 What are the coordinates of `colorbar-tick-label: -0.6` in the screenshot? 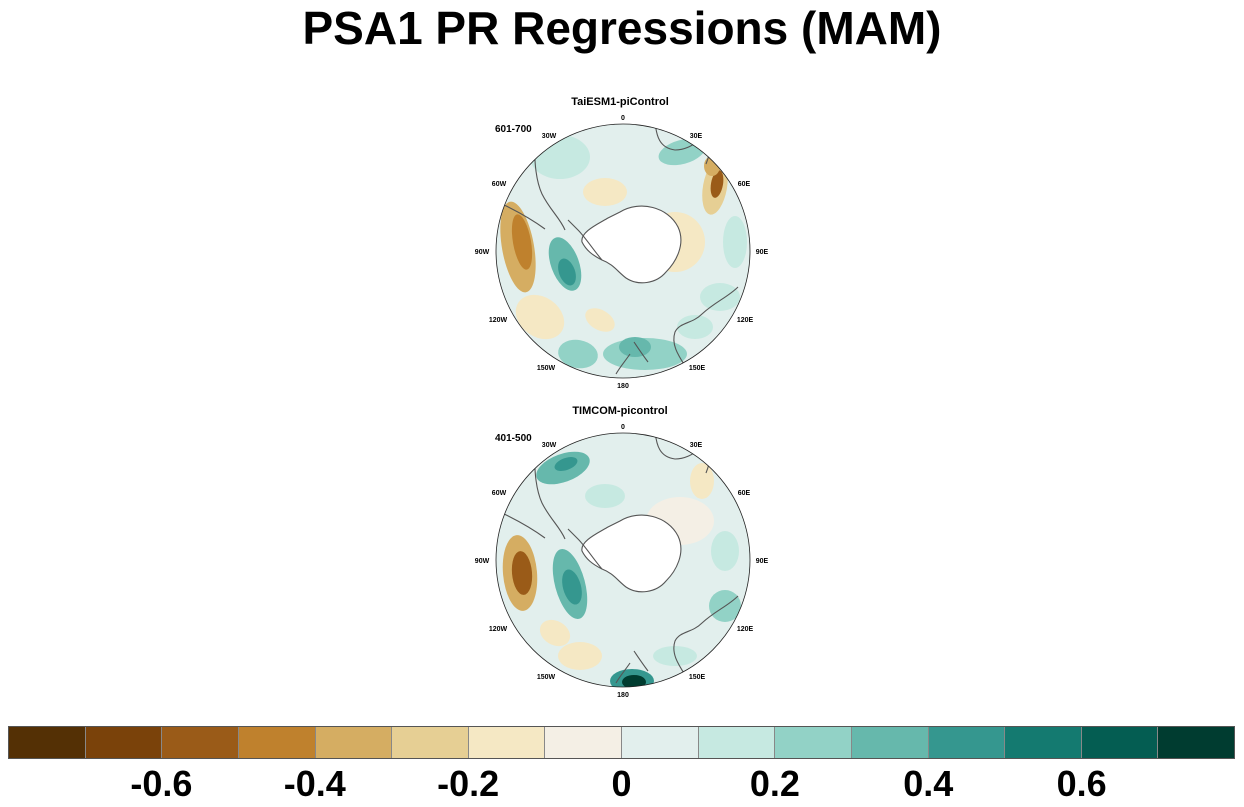 It's located at (161, 783).